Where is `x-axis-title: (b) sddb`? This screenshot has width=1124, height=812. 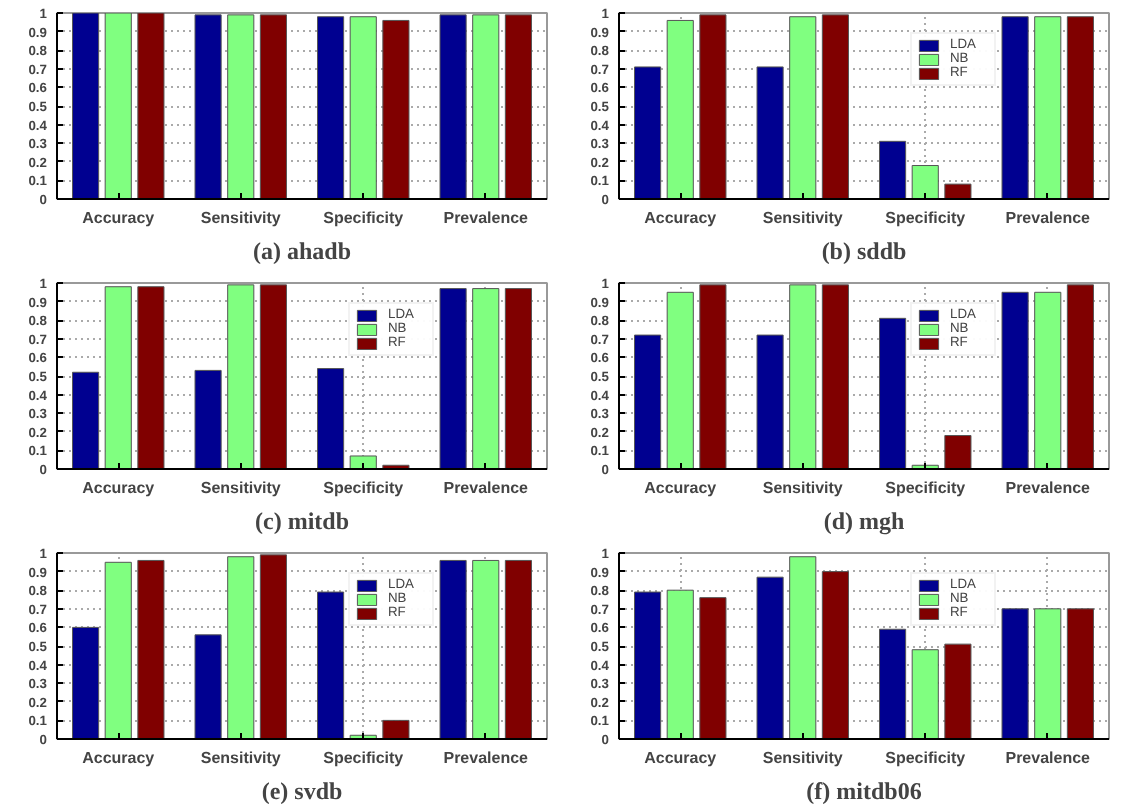 x-axis-title: (b) sddb is located at coordinates (864, 251).